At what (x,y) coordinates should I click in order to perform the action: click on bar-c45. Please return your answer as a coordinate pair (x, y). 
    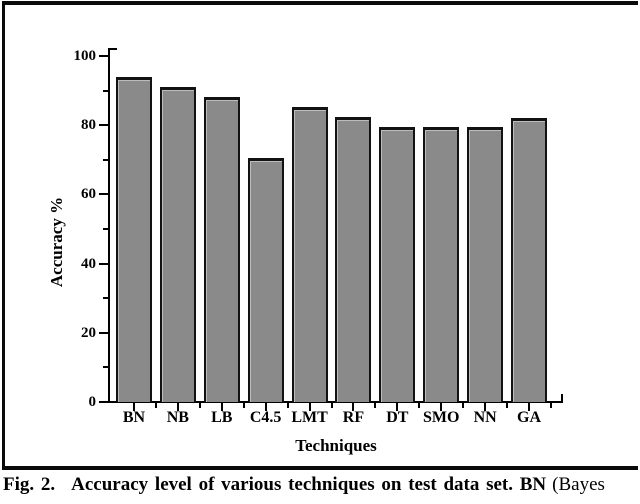
    Looking at the image, I should click on (265, 280).